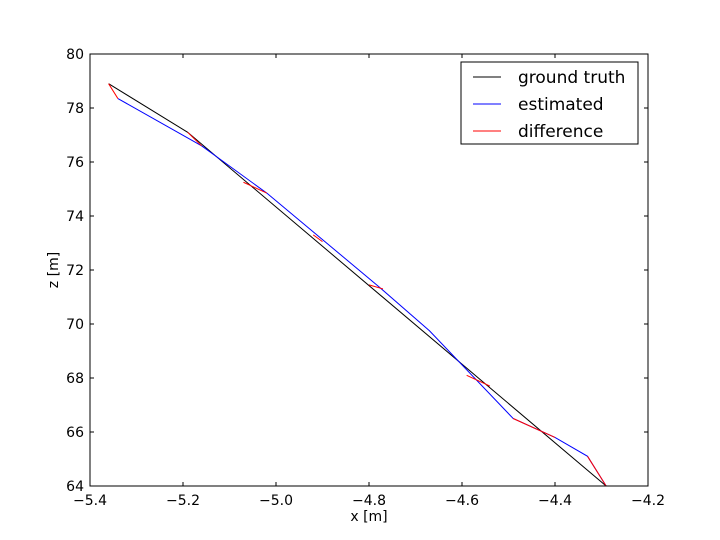 The height and width of the screenshot is (540, 720). Describe the element at coordinates (648, 501) in the screenshot. I see `x-tick-label: −4.2` at that location.